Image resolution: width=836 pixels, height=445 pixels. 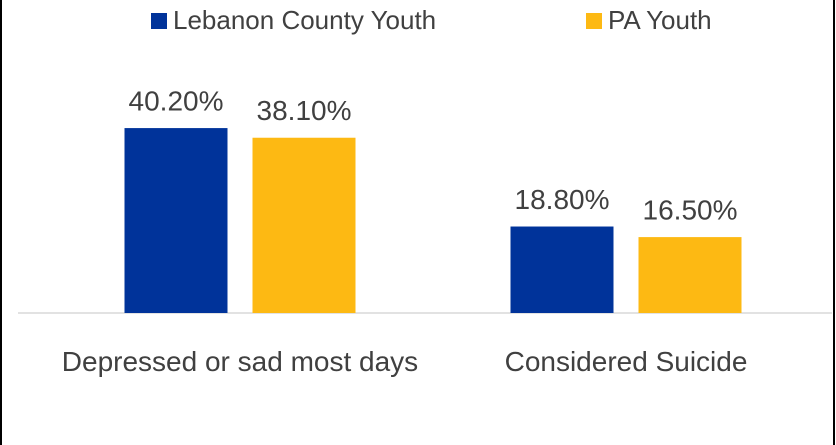 What do you see at coordinates (626, 361) in the screenshot?
I see `category-label: Considered Suicide` at bounding box center [626, 361].